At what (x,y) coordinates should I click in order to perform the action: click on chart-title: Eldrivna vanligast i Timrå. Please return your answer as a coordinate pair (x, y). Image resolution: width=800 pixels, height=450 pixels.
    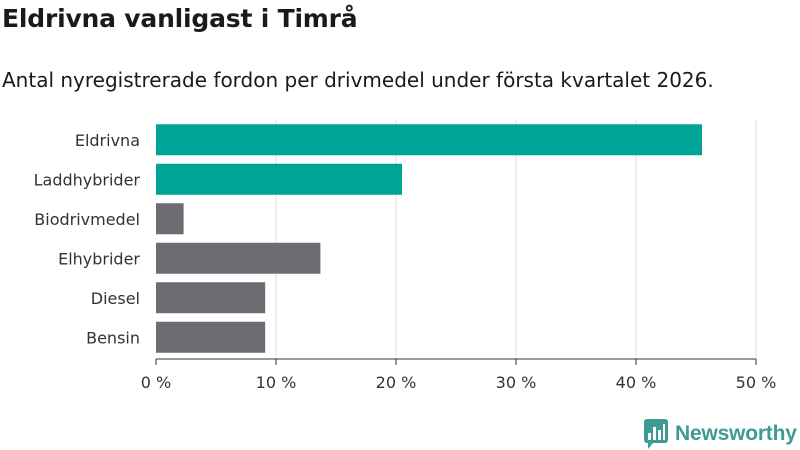
    Looking at the image, I should click on (180, 18).